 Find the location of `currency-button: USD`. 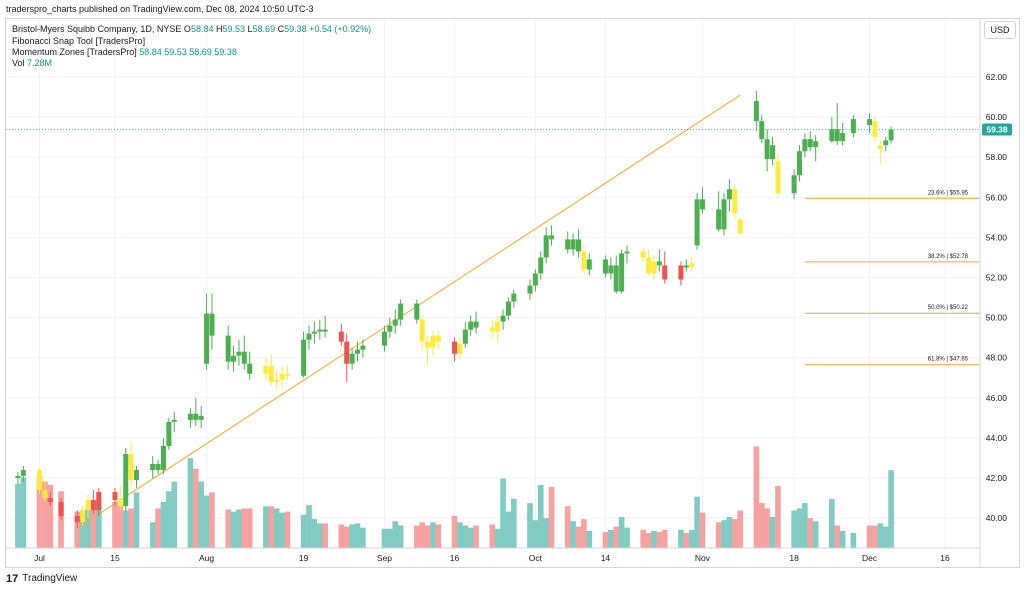

currency-button: USD is located at coordinates (1000, 30).